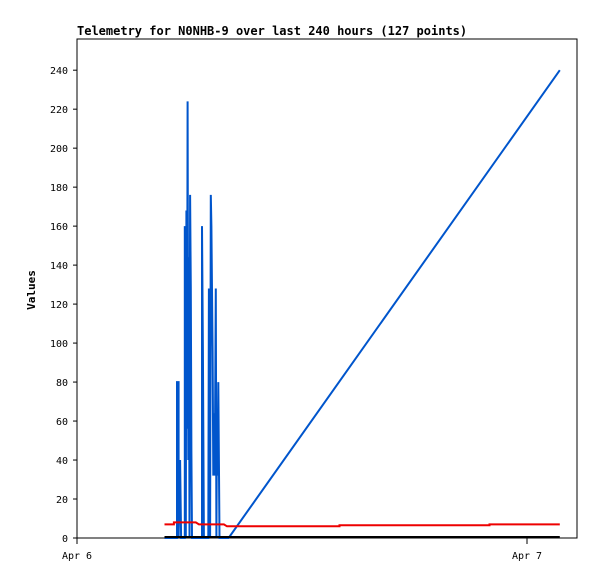 The width and height of the screenshot is (597, 579). Describe the element at coordinates (77, 556) in the screenshot. I see `x-tick-label: Apr 6` at that location.